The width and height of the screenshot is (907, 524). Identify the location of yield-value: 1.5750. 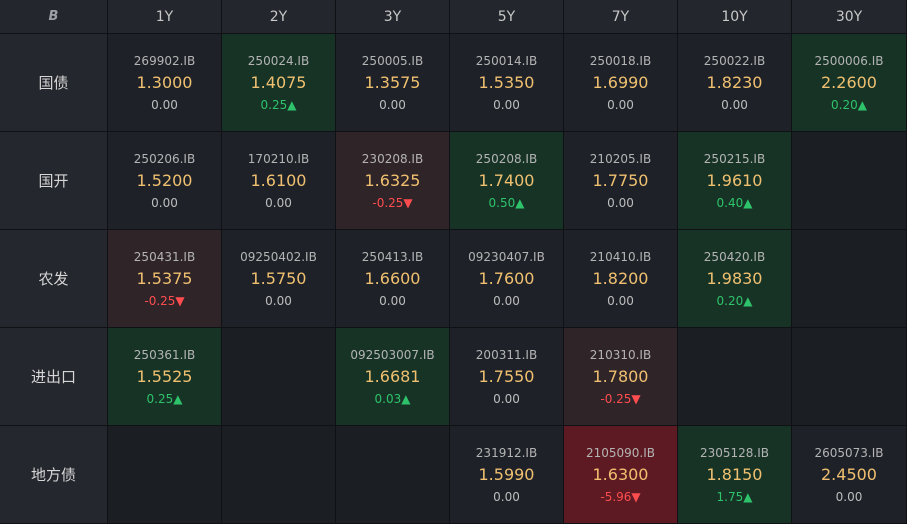
(278, 278).